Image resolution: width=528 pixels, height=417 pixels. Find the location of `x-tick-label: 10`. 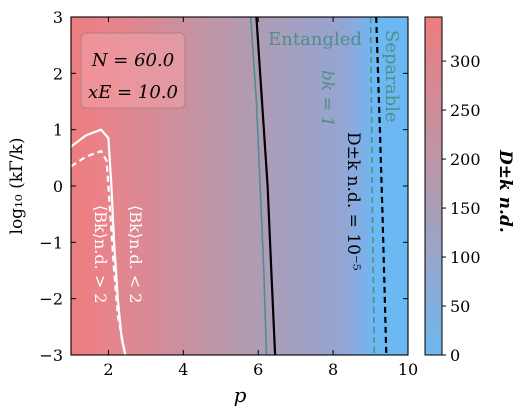

x-tick-label: 10 is located at coordinates (408, 369).